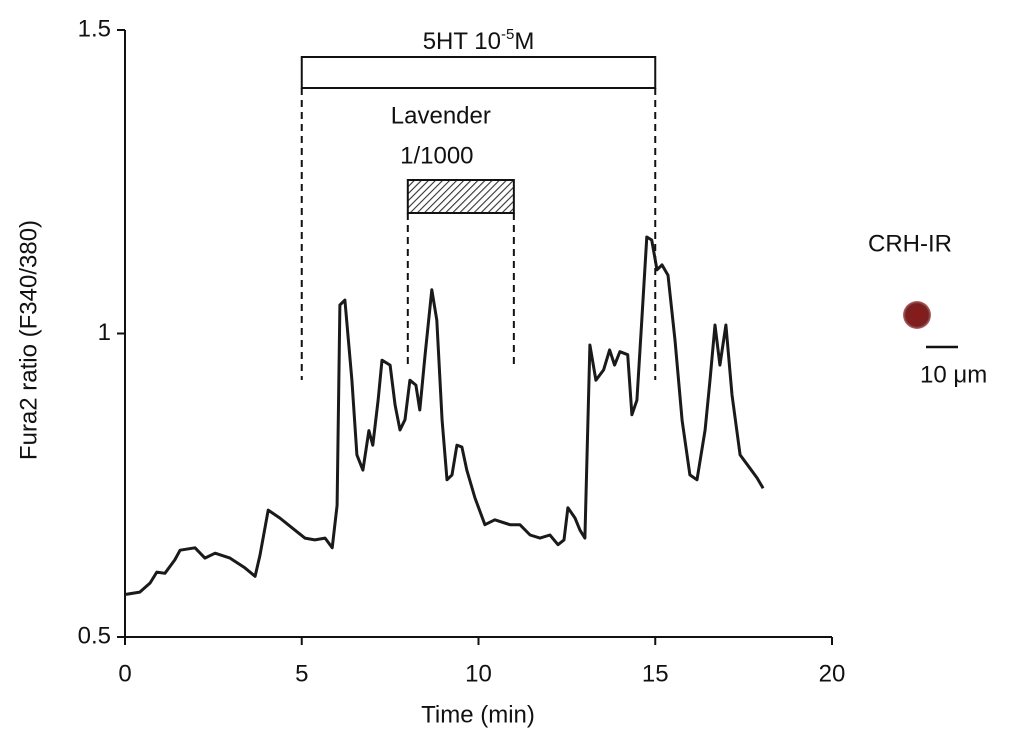  I want to click on cell-image, so click(917, 315).